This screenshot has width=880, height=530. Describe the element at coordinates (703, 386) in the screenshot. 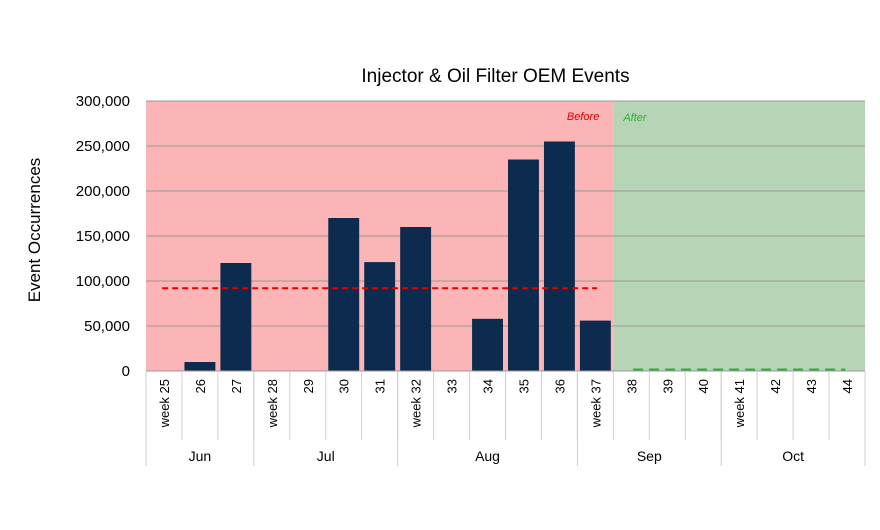

I see `x-tick-label: 40` at that location.